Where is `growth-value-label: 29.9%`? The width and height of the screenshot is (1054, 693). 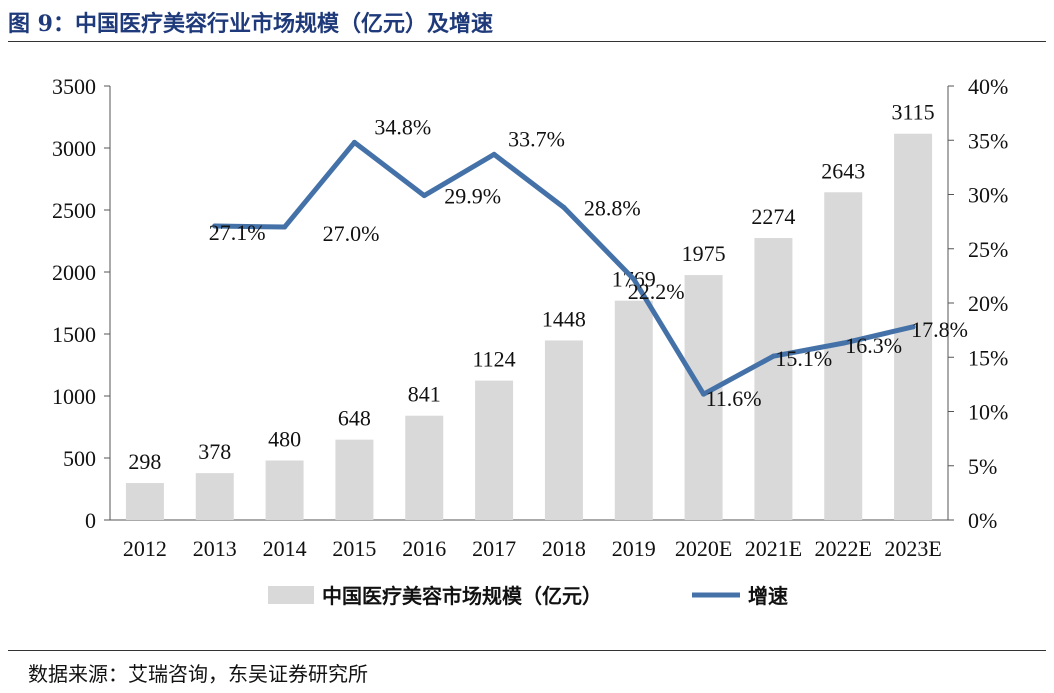
growth-value-label: 29.9% is located at coordinates (472, 196).